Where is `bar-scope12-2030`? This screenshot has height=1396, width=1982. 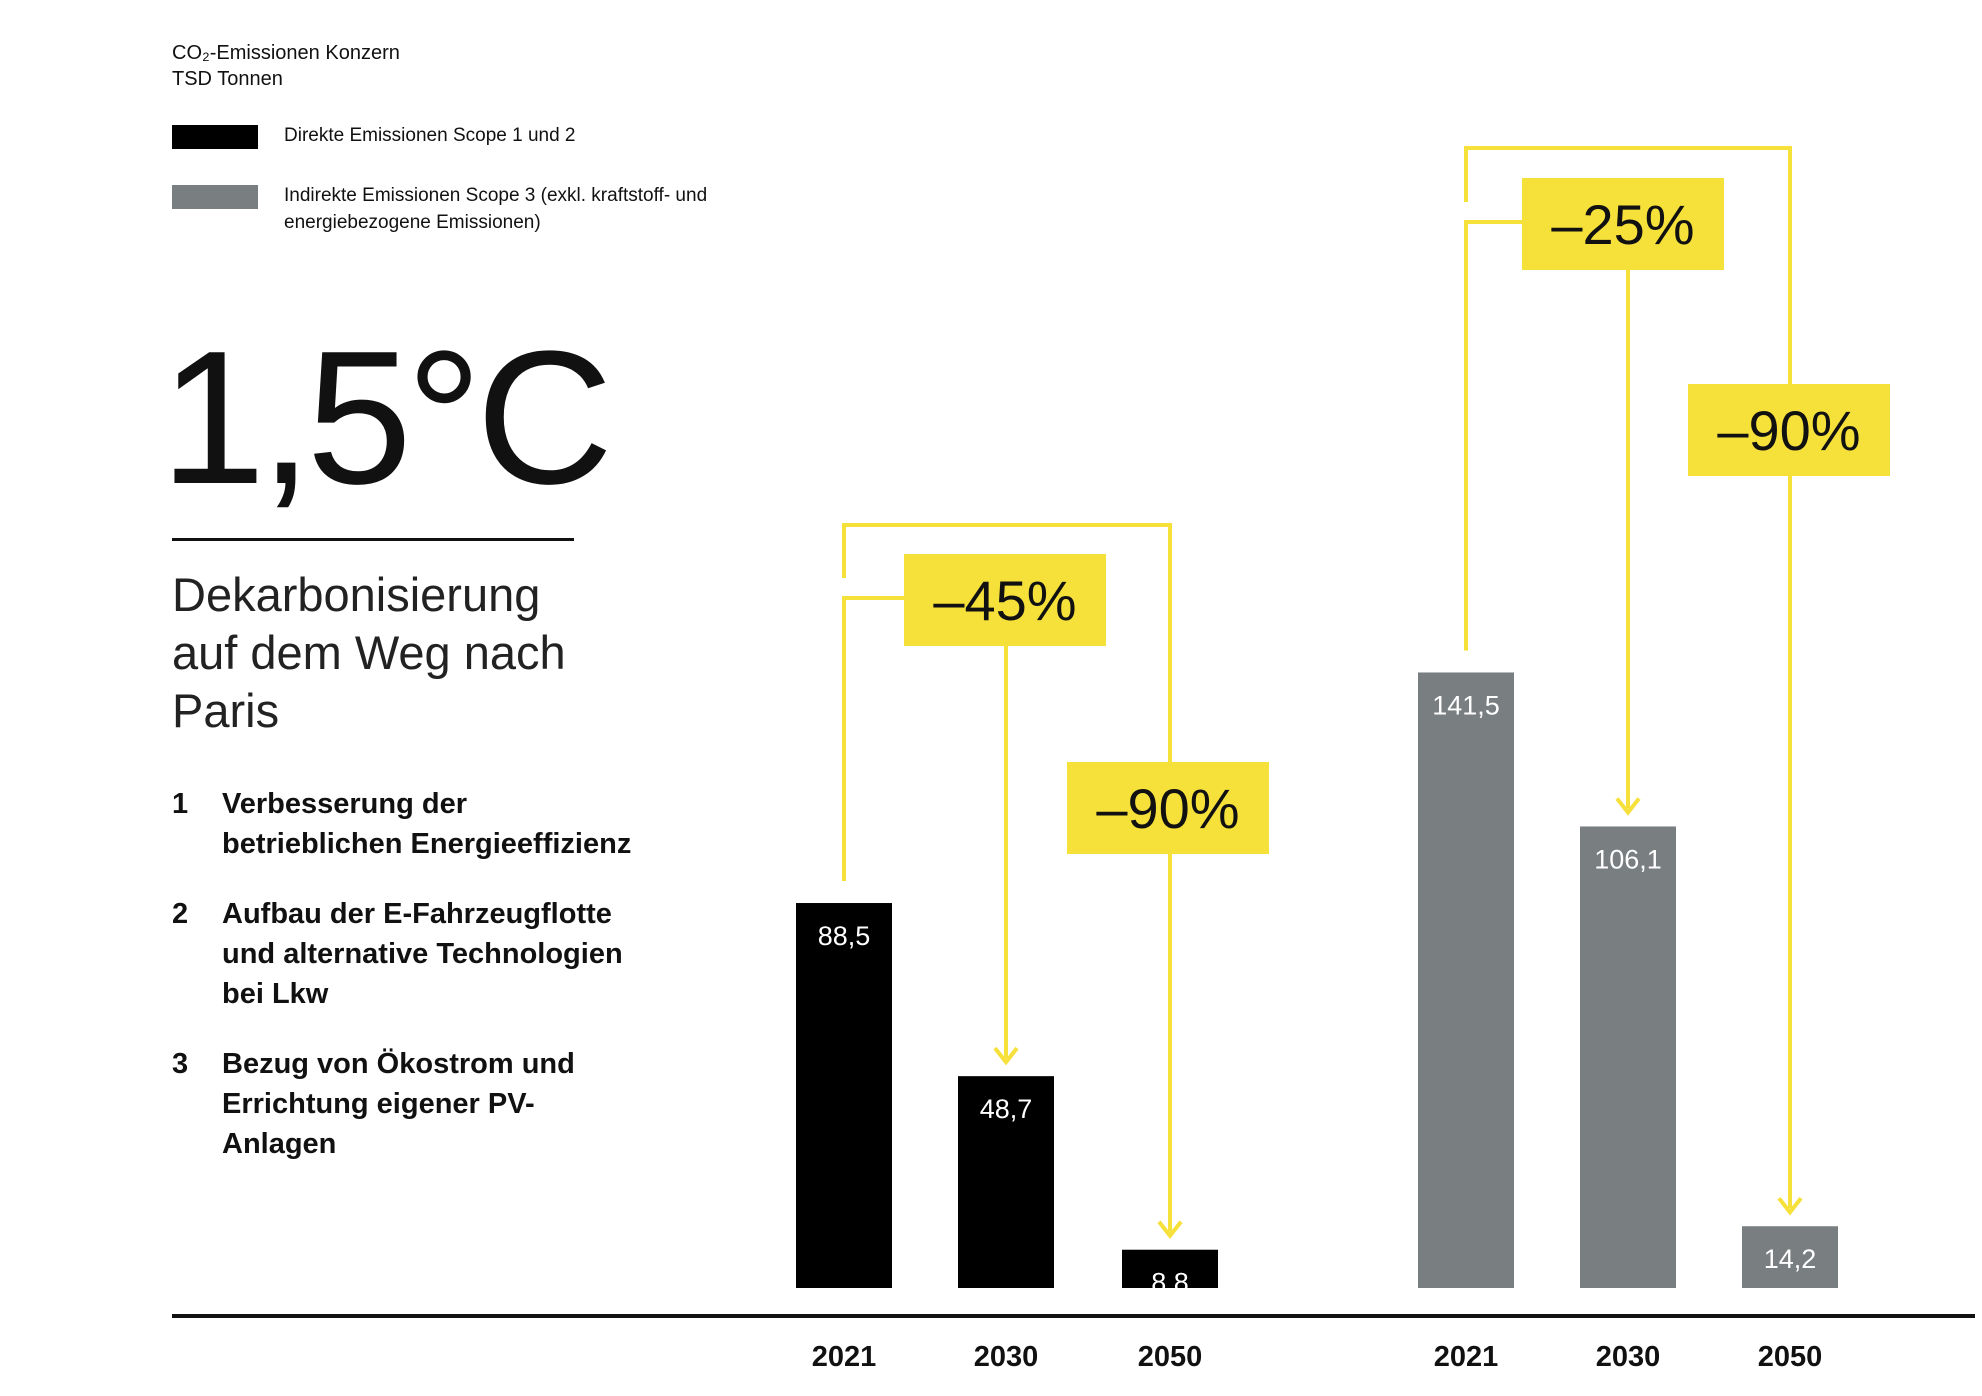 bar-scope12-2030 is located at coordinates (1006, 1182).